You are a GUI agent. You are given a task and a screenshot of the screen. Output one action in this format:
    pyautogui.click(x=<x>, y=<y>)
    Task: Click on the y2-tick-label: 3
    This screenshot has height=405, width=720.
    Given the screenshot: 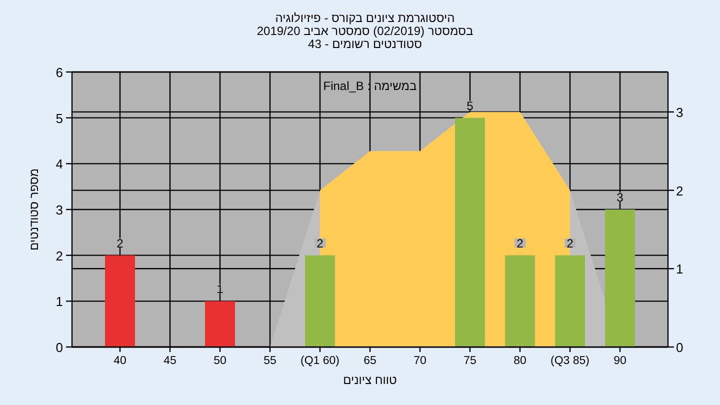 What is the action you would take?
    pyautogui.click(x=680, y=112)
    